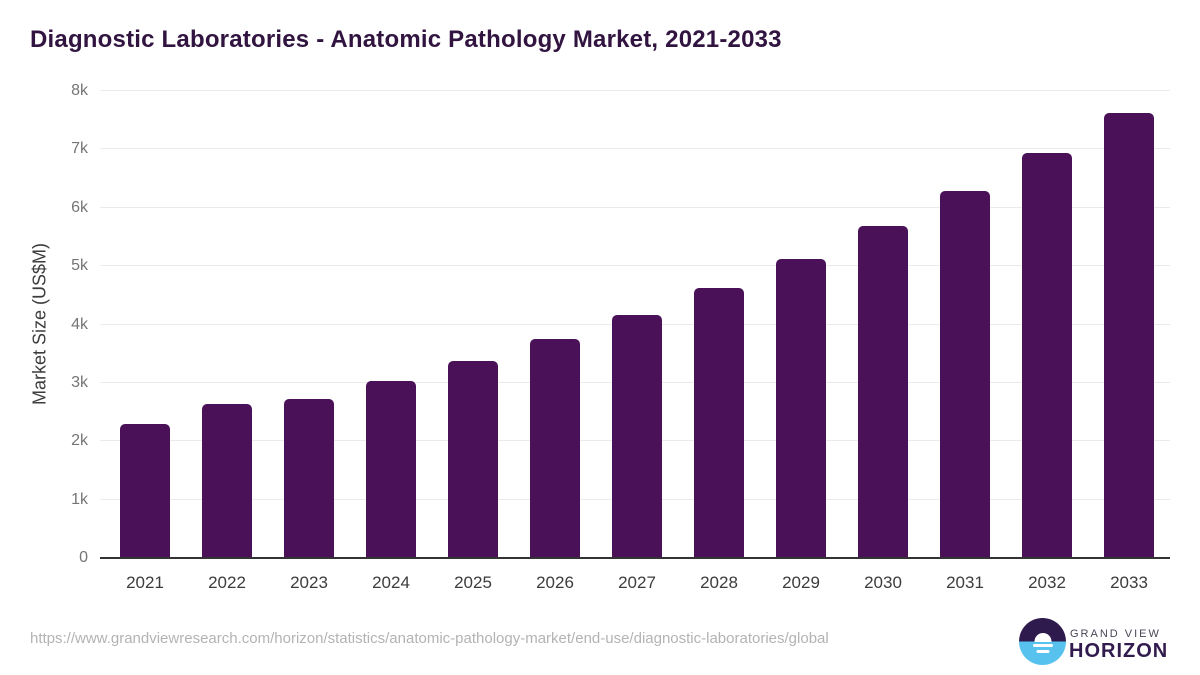 The height and width of the screenshot is (675, 1200). I want to click on x-tick-label-2022: 2022, so click(227, 582).